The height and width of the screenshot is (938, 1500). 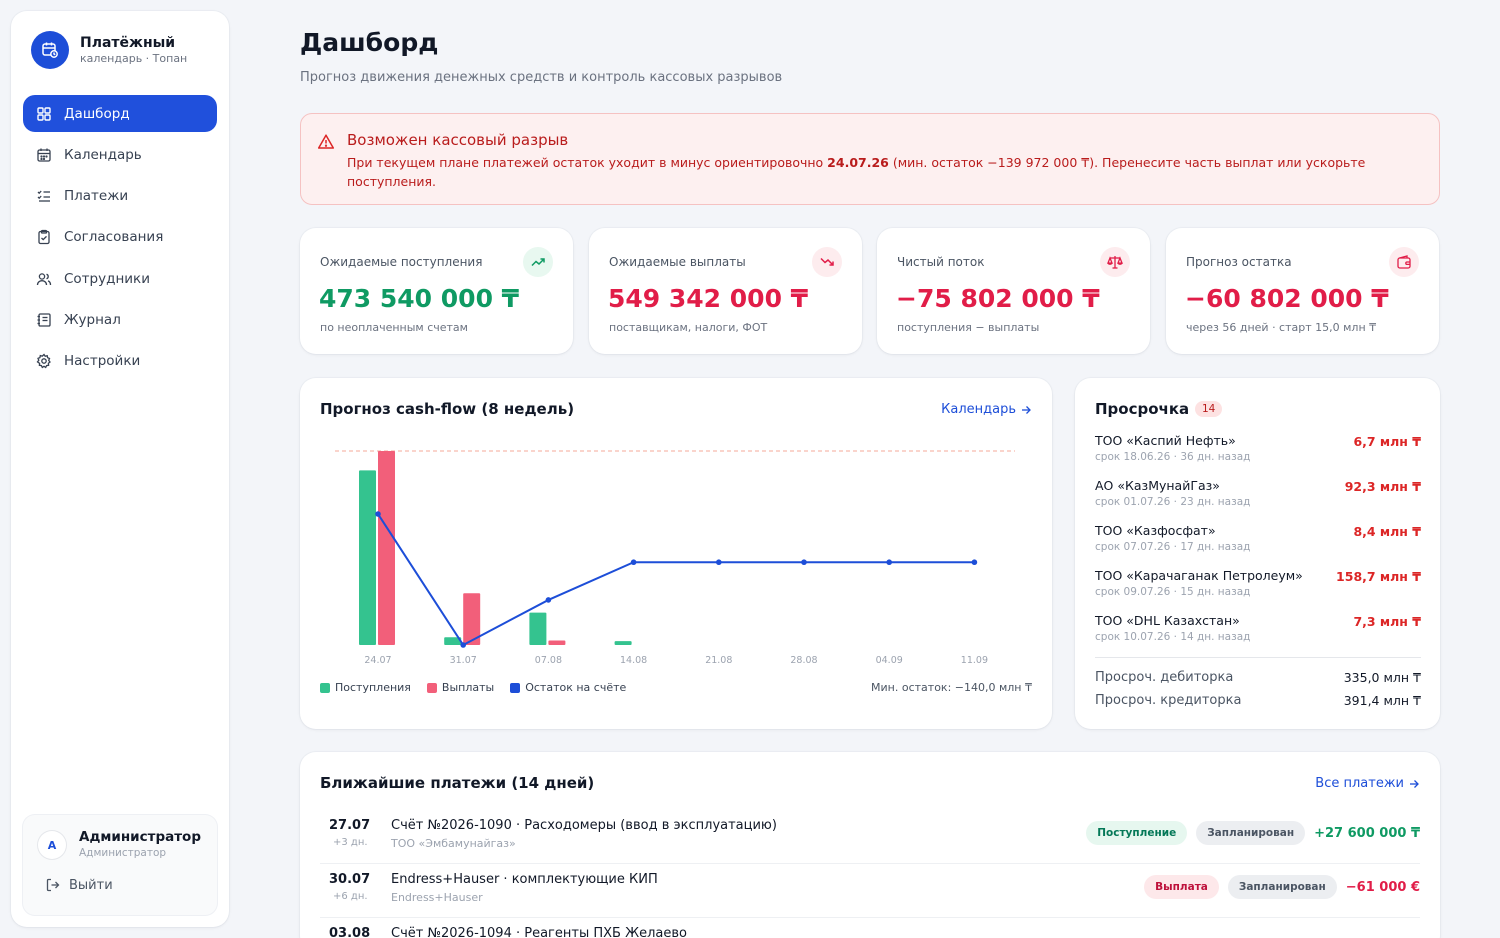 I want to click on user-role: Администратор, so click(x=123, y=853).